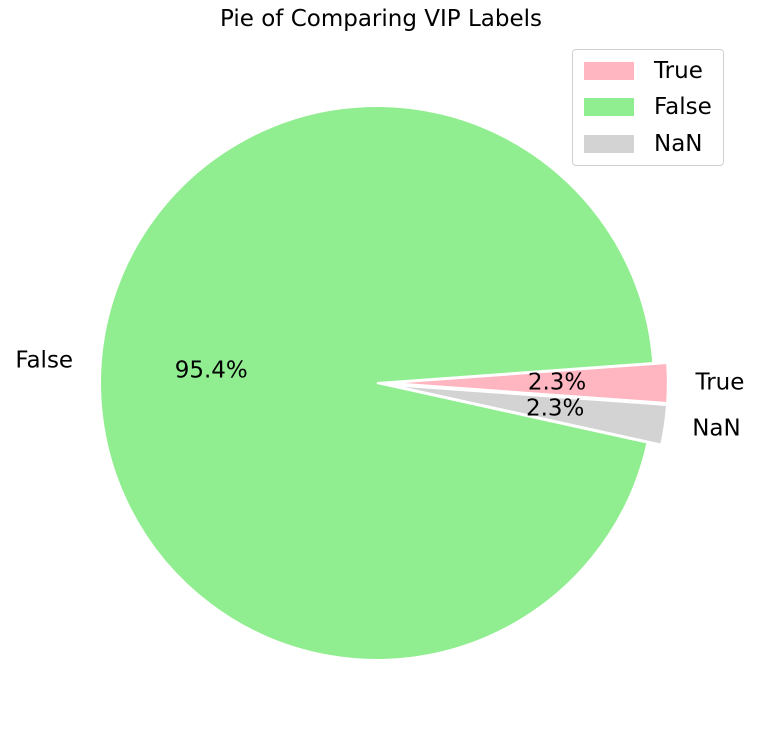 The width and height of the screenshot is (762, 740). Describe the element at coordinates (44, 361) in the screenshot. I see `slice-label-false: False` at that location.